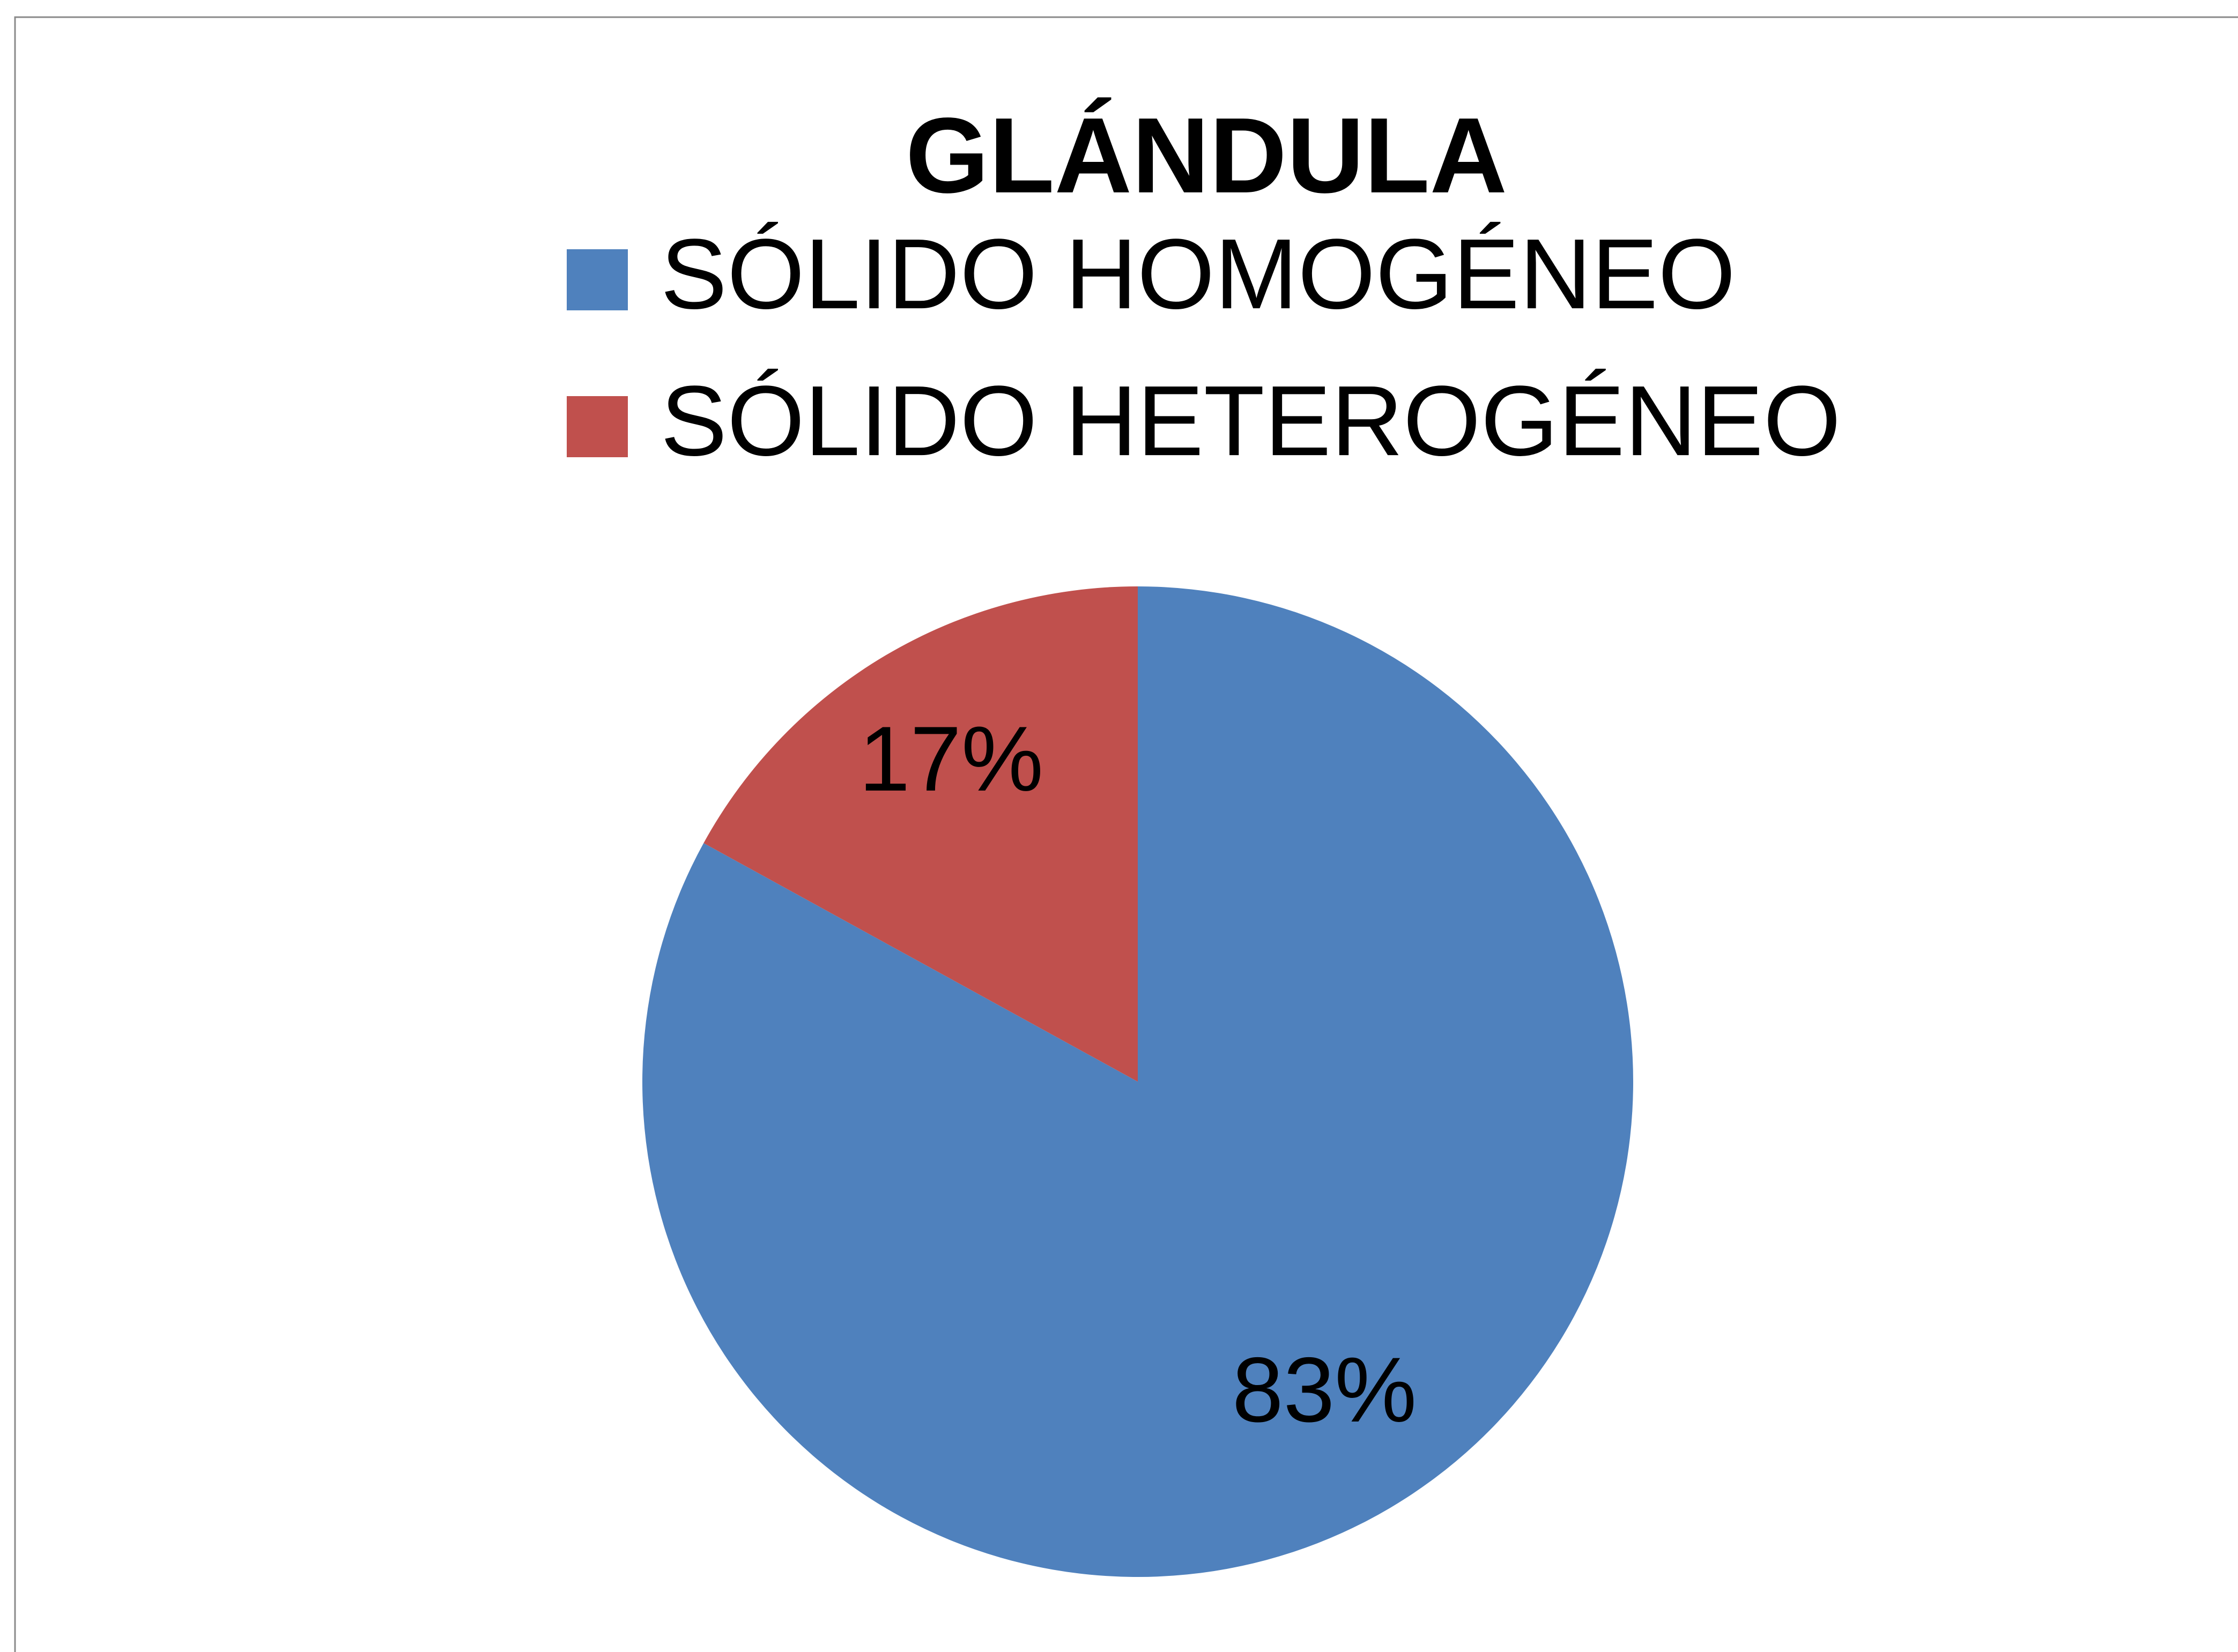 The width and height of the screenshot is (2238, 1652). Describe the element at coordinates (1198, 274) in the screenshot. I see `legend-label: SÓLIDO HOMOGÉNEO` at that location.